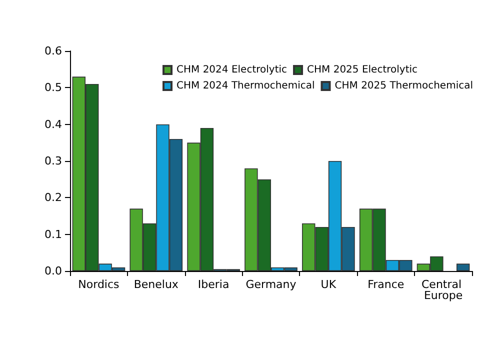 This screenshot has height=353, width=500. Describe the element at coordinates (444, 290) in the screenshot. I see `x-tick-label: Central Europe` at that location.